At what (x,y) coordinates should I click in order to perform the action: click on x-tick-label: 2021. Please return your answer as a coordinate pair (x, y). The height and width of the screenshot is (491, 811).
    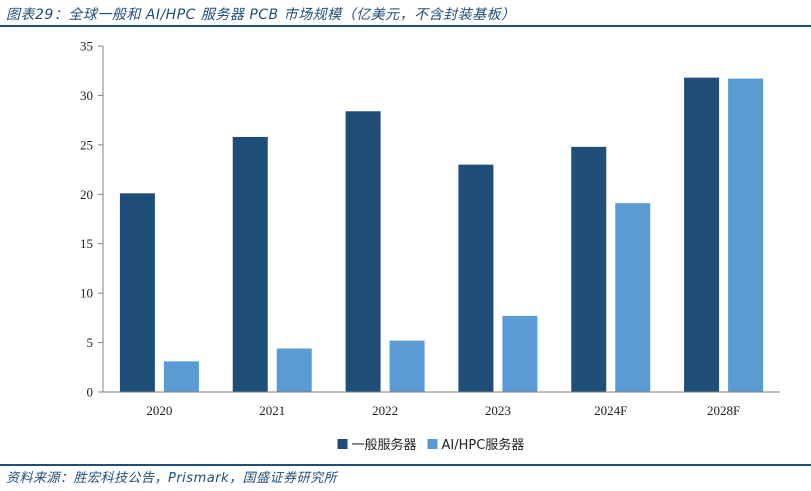
    Looking at the image, I should click on (272, 410).